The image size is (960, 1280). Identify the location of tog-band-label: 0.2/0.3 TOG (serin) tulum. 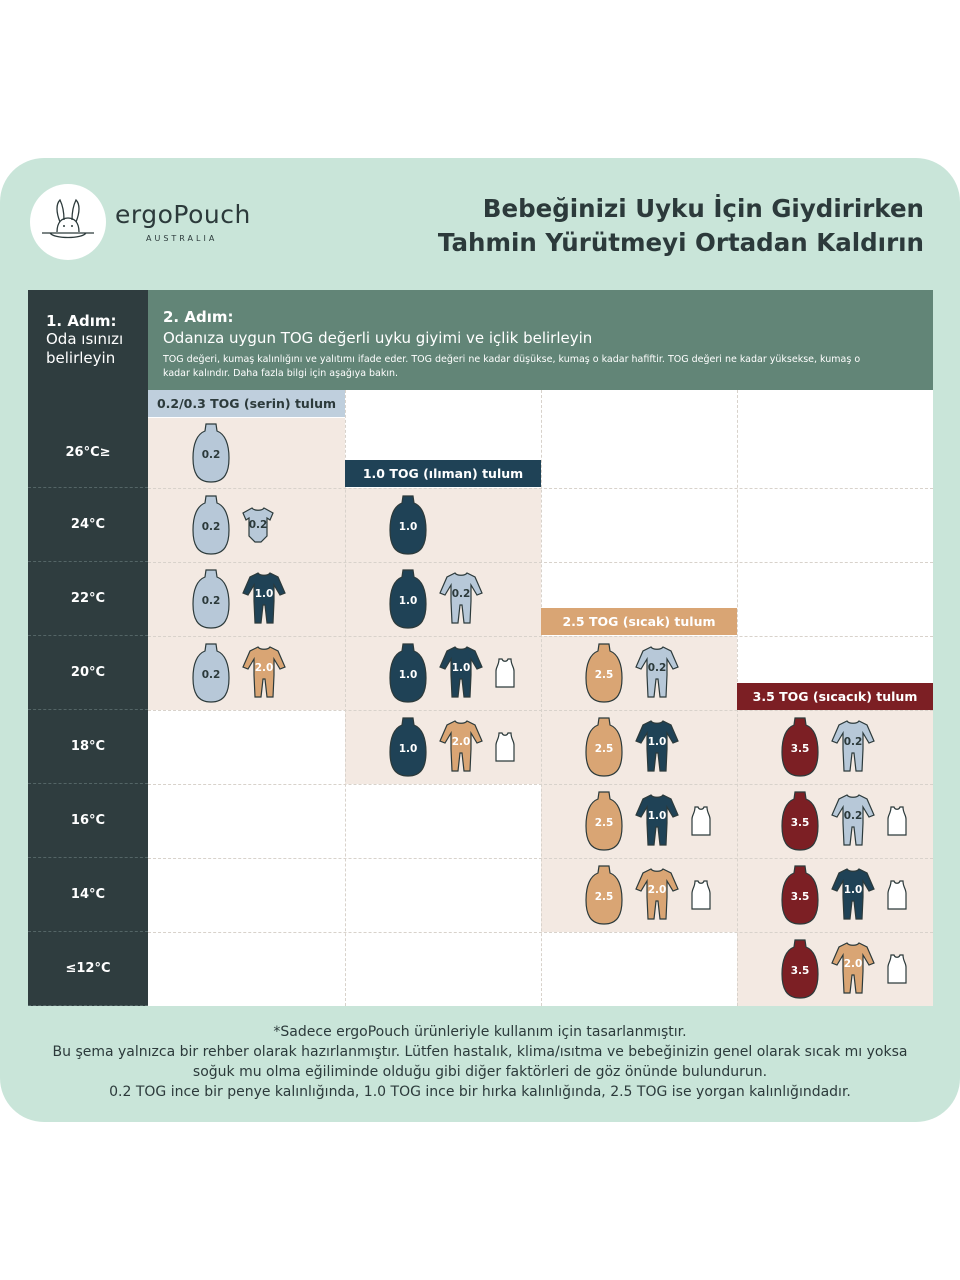
(246, 403).